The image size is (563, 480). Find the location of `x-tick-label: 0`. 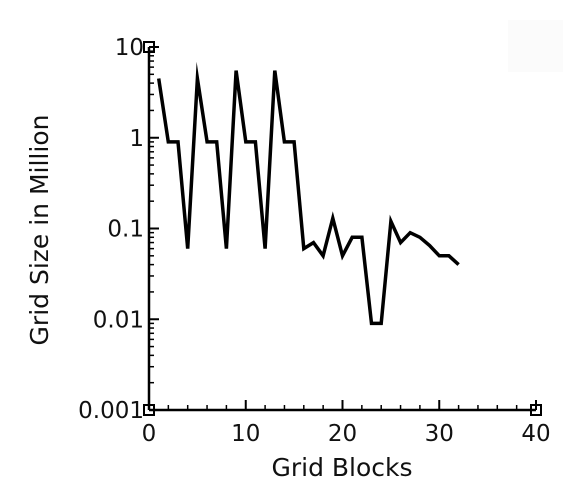

x-tick-label: 0 is located at coordinates (149, 434).